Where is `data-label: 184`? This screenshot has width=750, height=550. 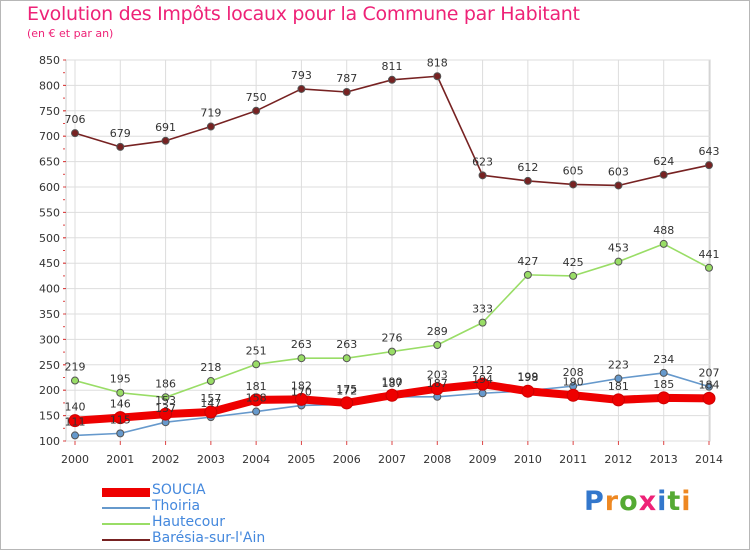 data-label: 184 is located at coordinates (709, 384).